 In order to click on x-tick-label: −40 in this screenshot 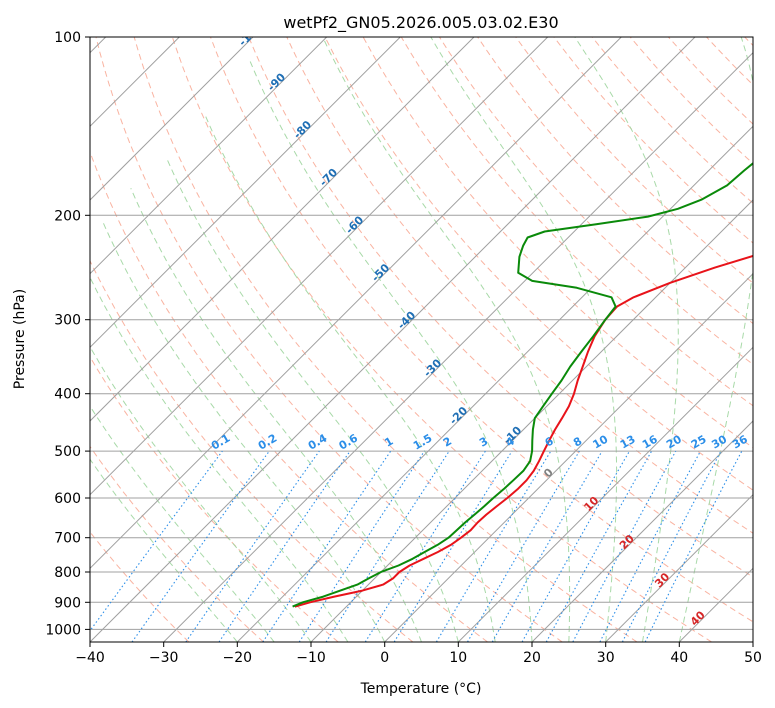, I will do `click(90, 658)`.